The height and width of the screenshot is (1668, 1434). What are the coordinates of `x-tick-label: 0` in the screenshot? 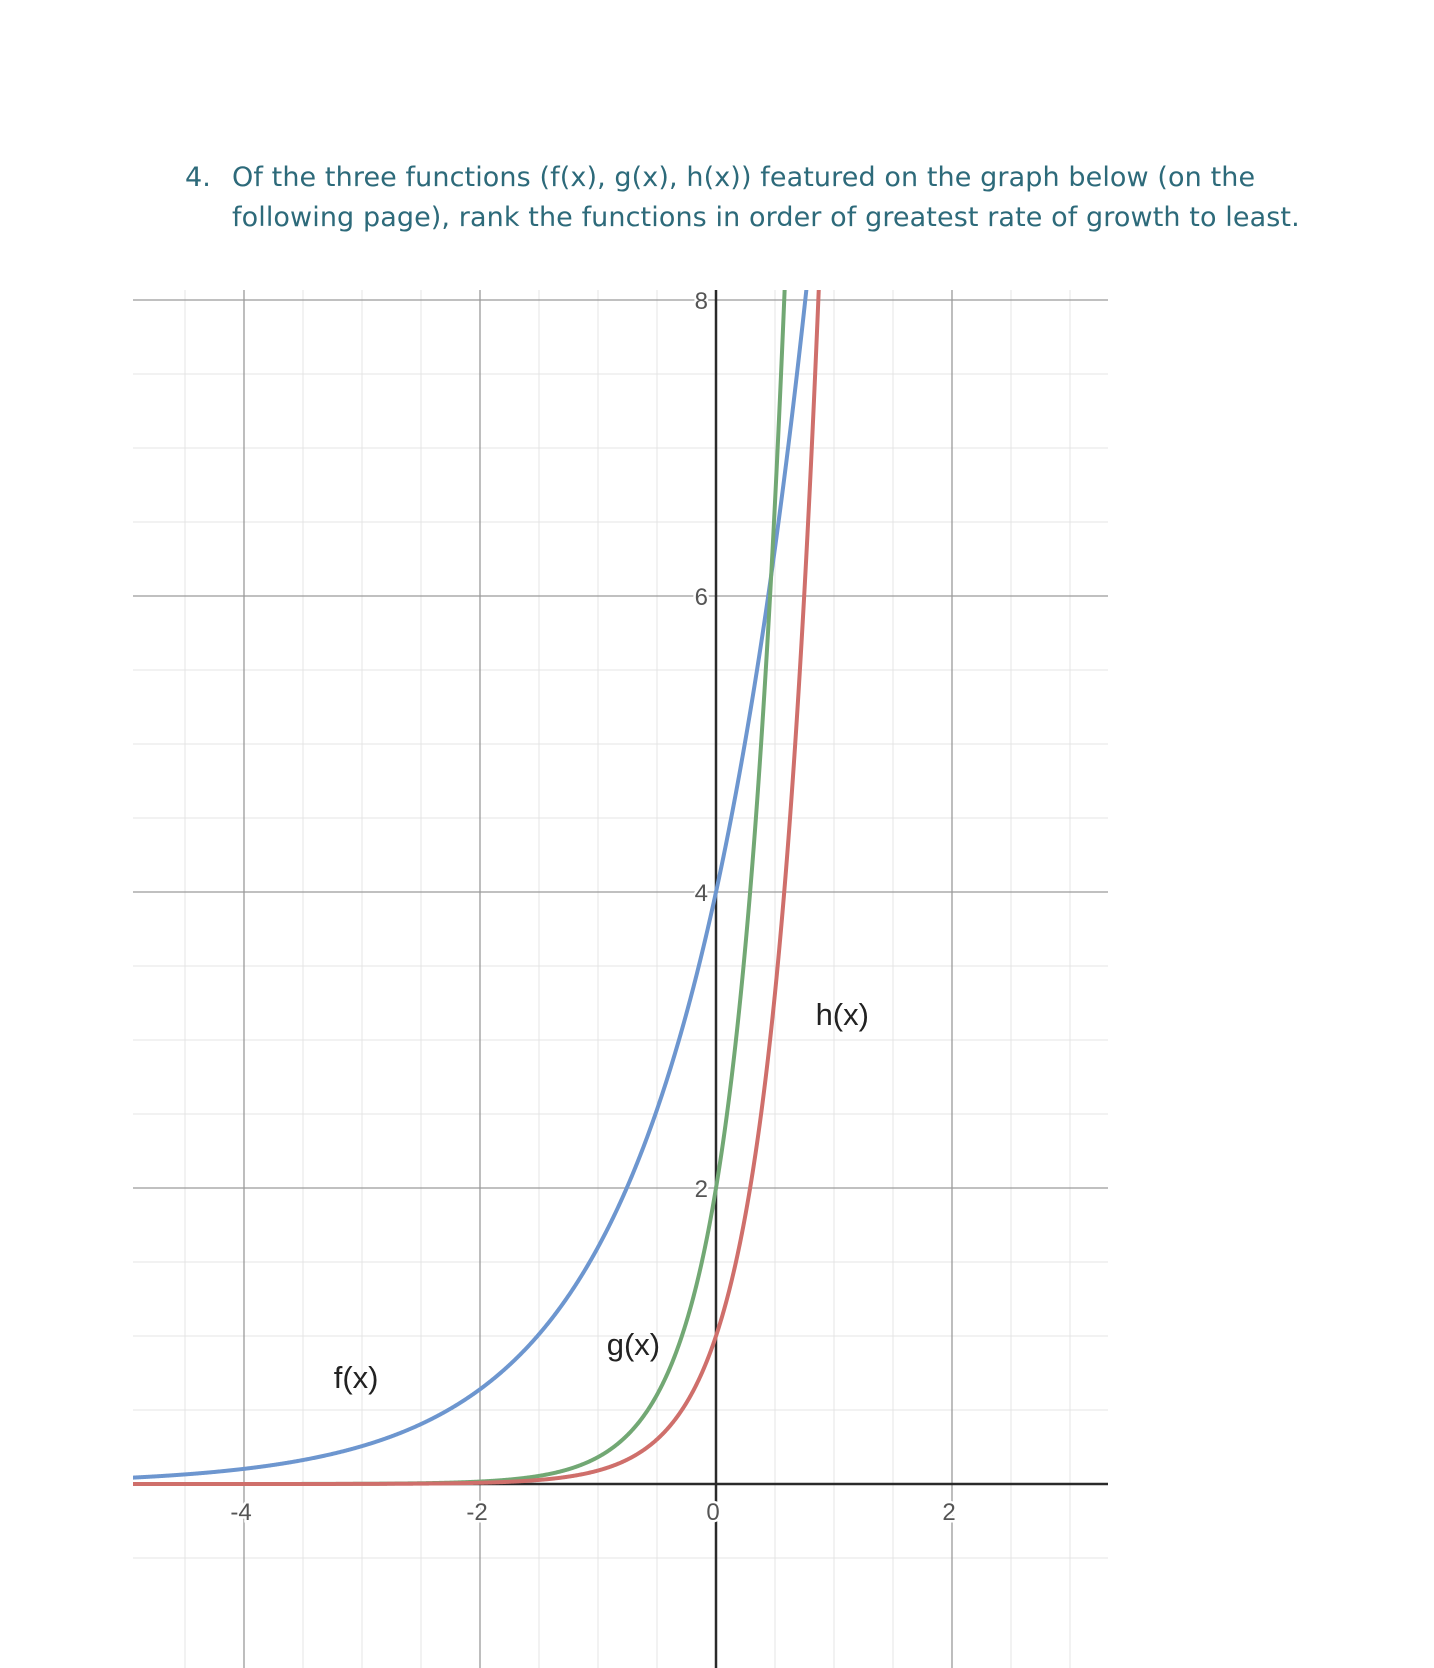 It's located at (712, 1512).